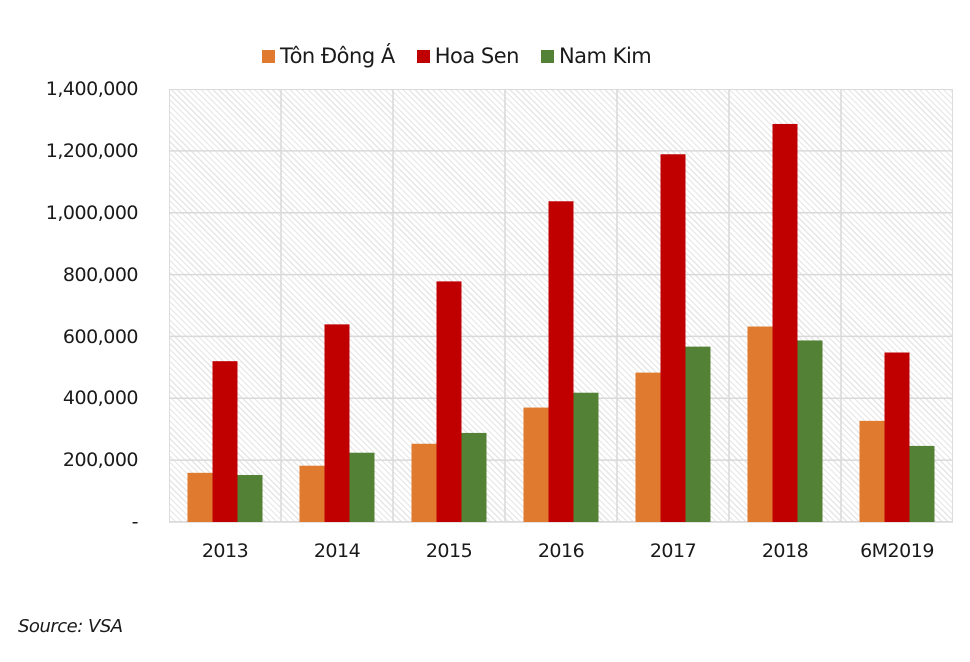 The width and height of the screenshot is (970, 662). Describe the element at coordinates (225, 551) in the screenshot. I see `x-tick-label: 2013` at that location.